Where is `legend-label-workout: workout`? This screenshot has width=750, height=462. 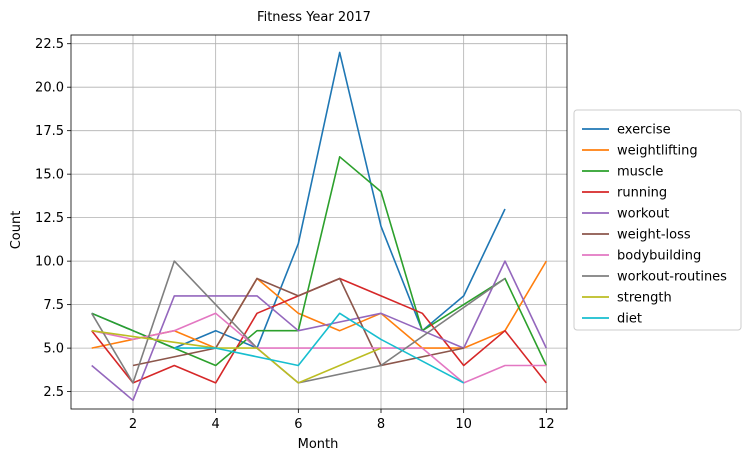 legend-label-workout: workout is located at coordinates (643, 214).